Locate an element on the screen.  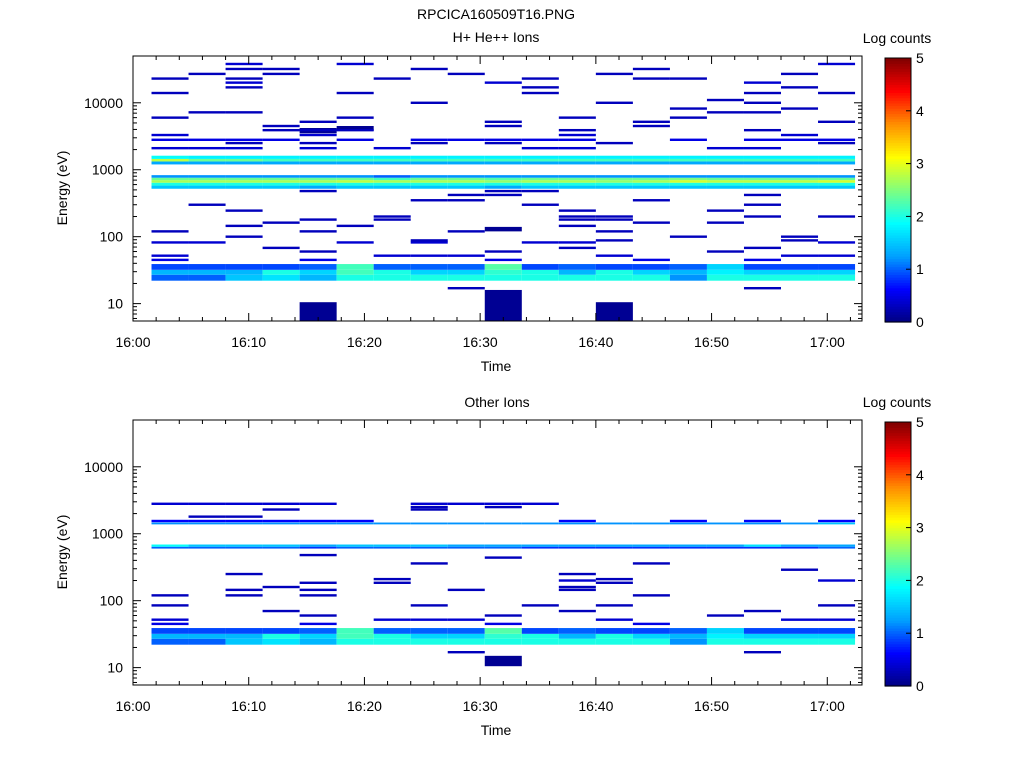
y-tick-label: 1000 is located at coordinates (107, 170).